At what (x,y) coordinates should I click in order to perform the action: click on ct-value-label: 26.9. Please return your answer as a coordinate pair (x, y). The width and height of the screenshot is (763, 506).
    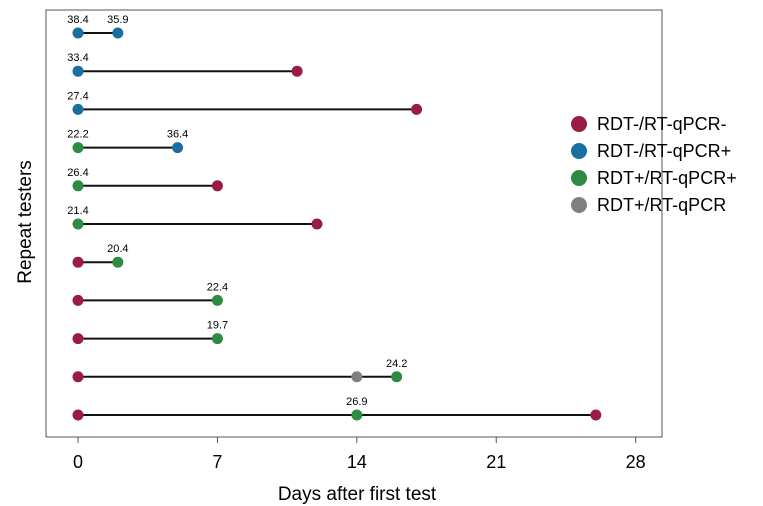
    Looking at the image, I should click on (356, 402).